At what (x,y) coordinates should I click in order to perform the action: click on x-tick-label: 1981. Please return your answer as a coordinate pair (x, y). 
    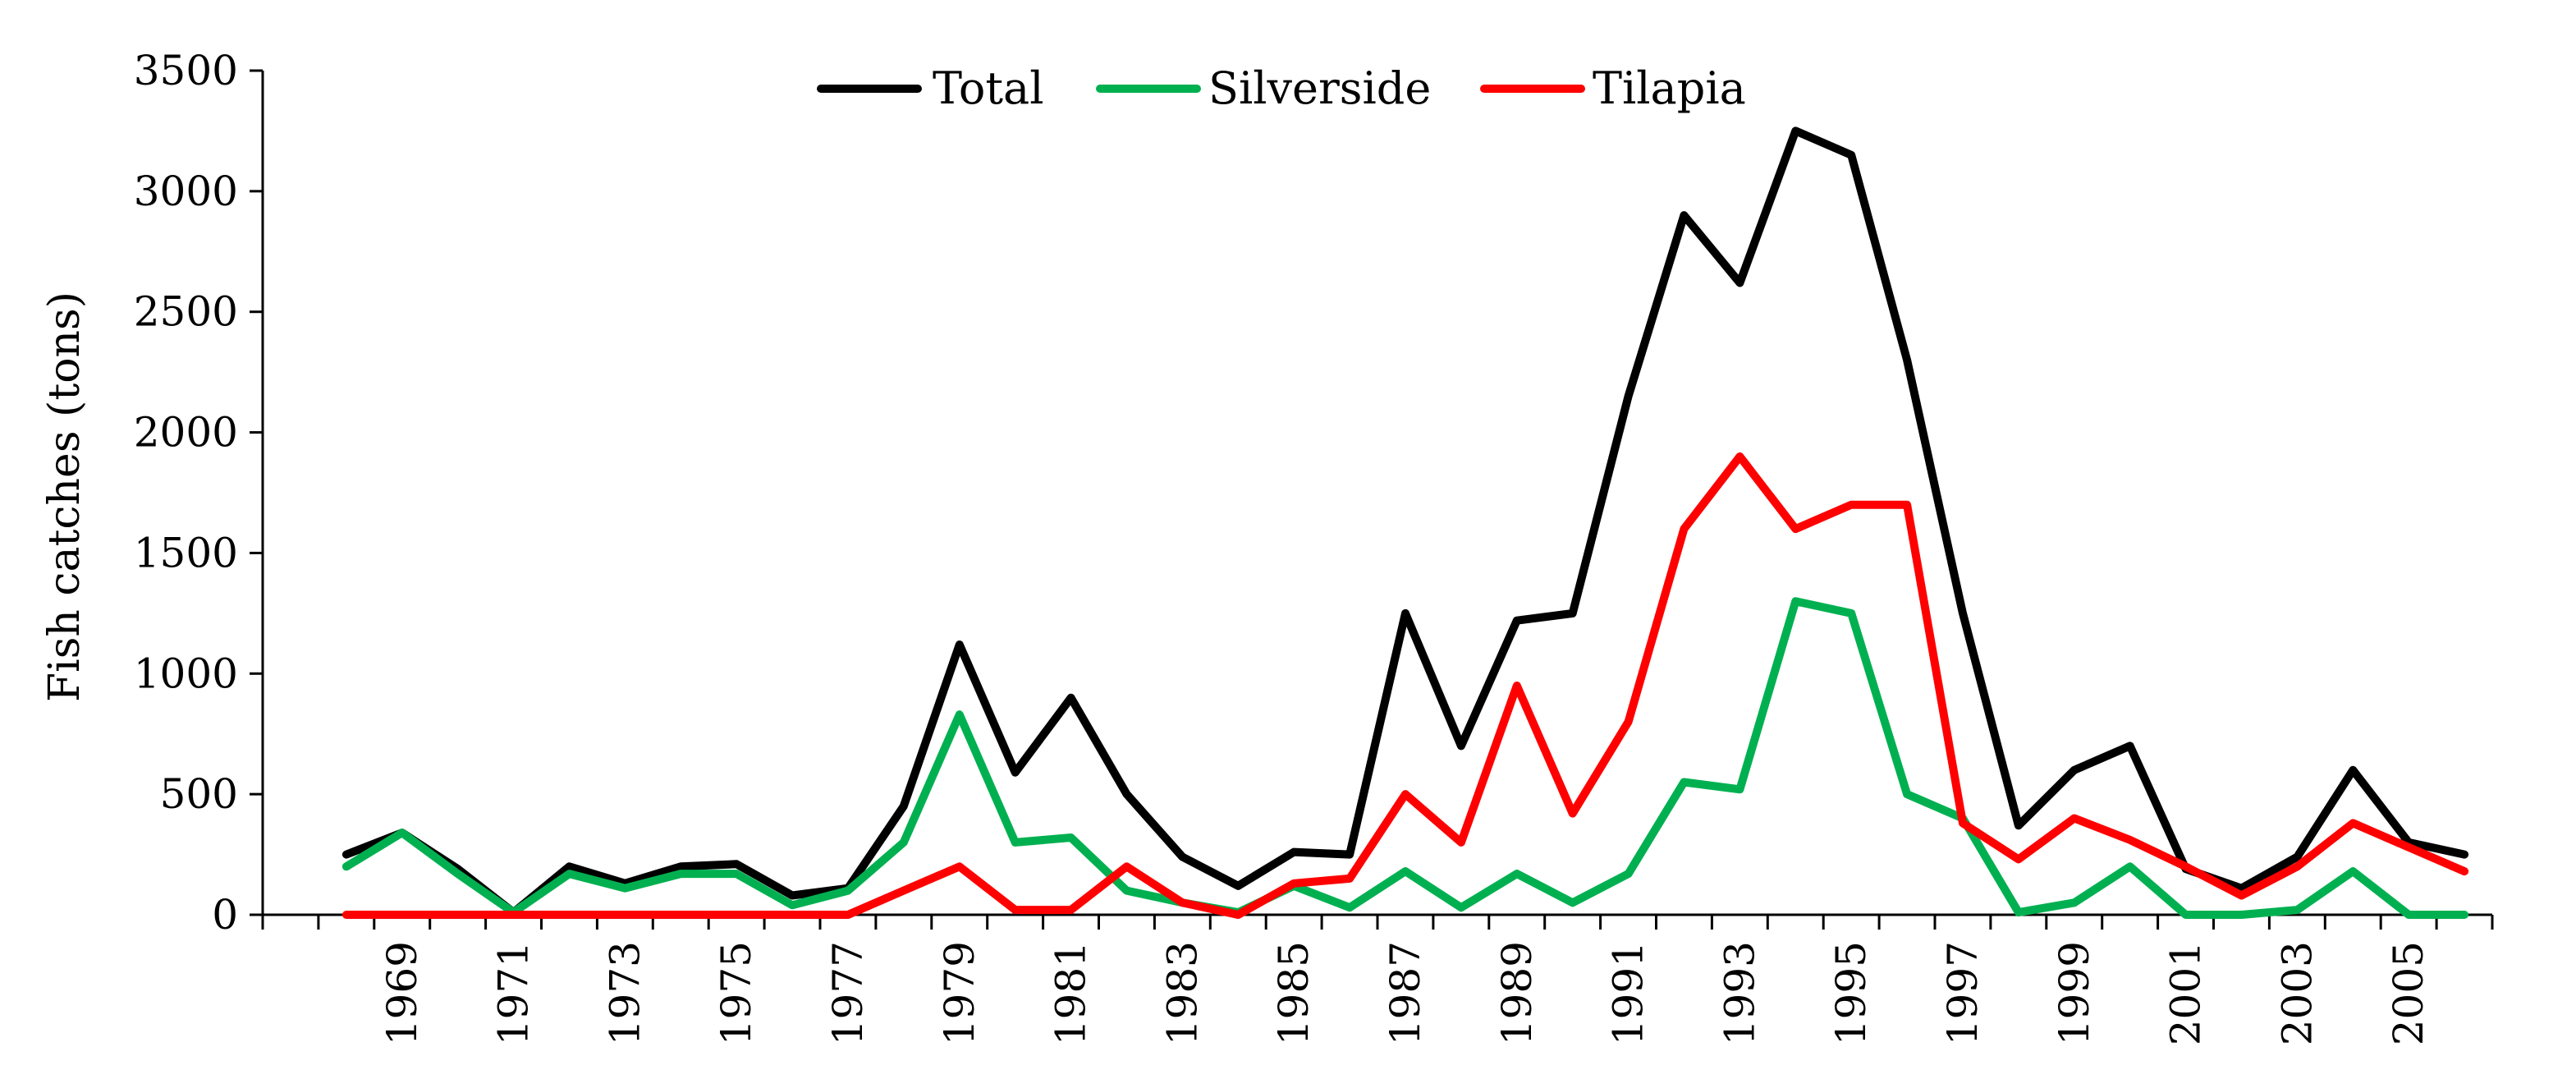
    Looking at the image, I should click on (1071, 993).